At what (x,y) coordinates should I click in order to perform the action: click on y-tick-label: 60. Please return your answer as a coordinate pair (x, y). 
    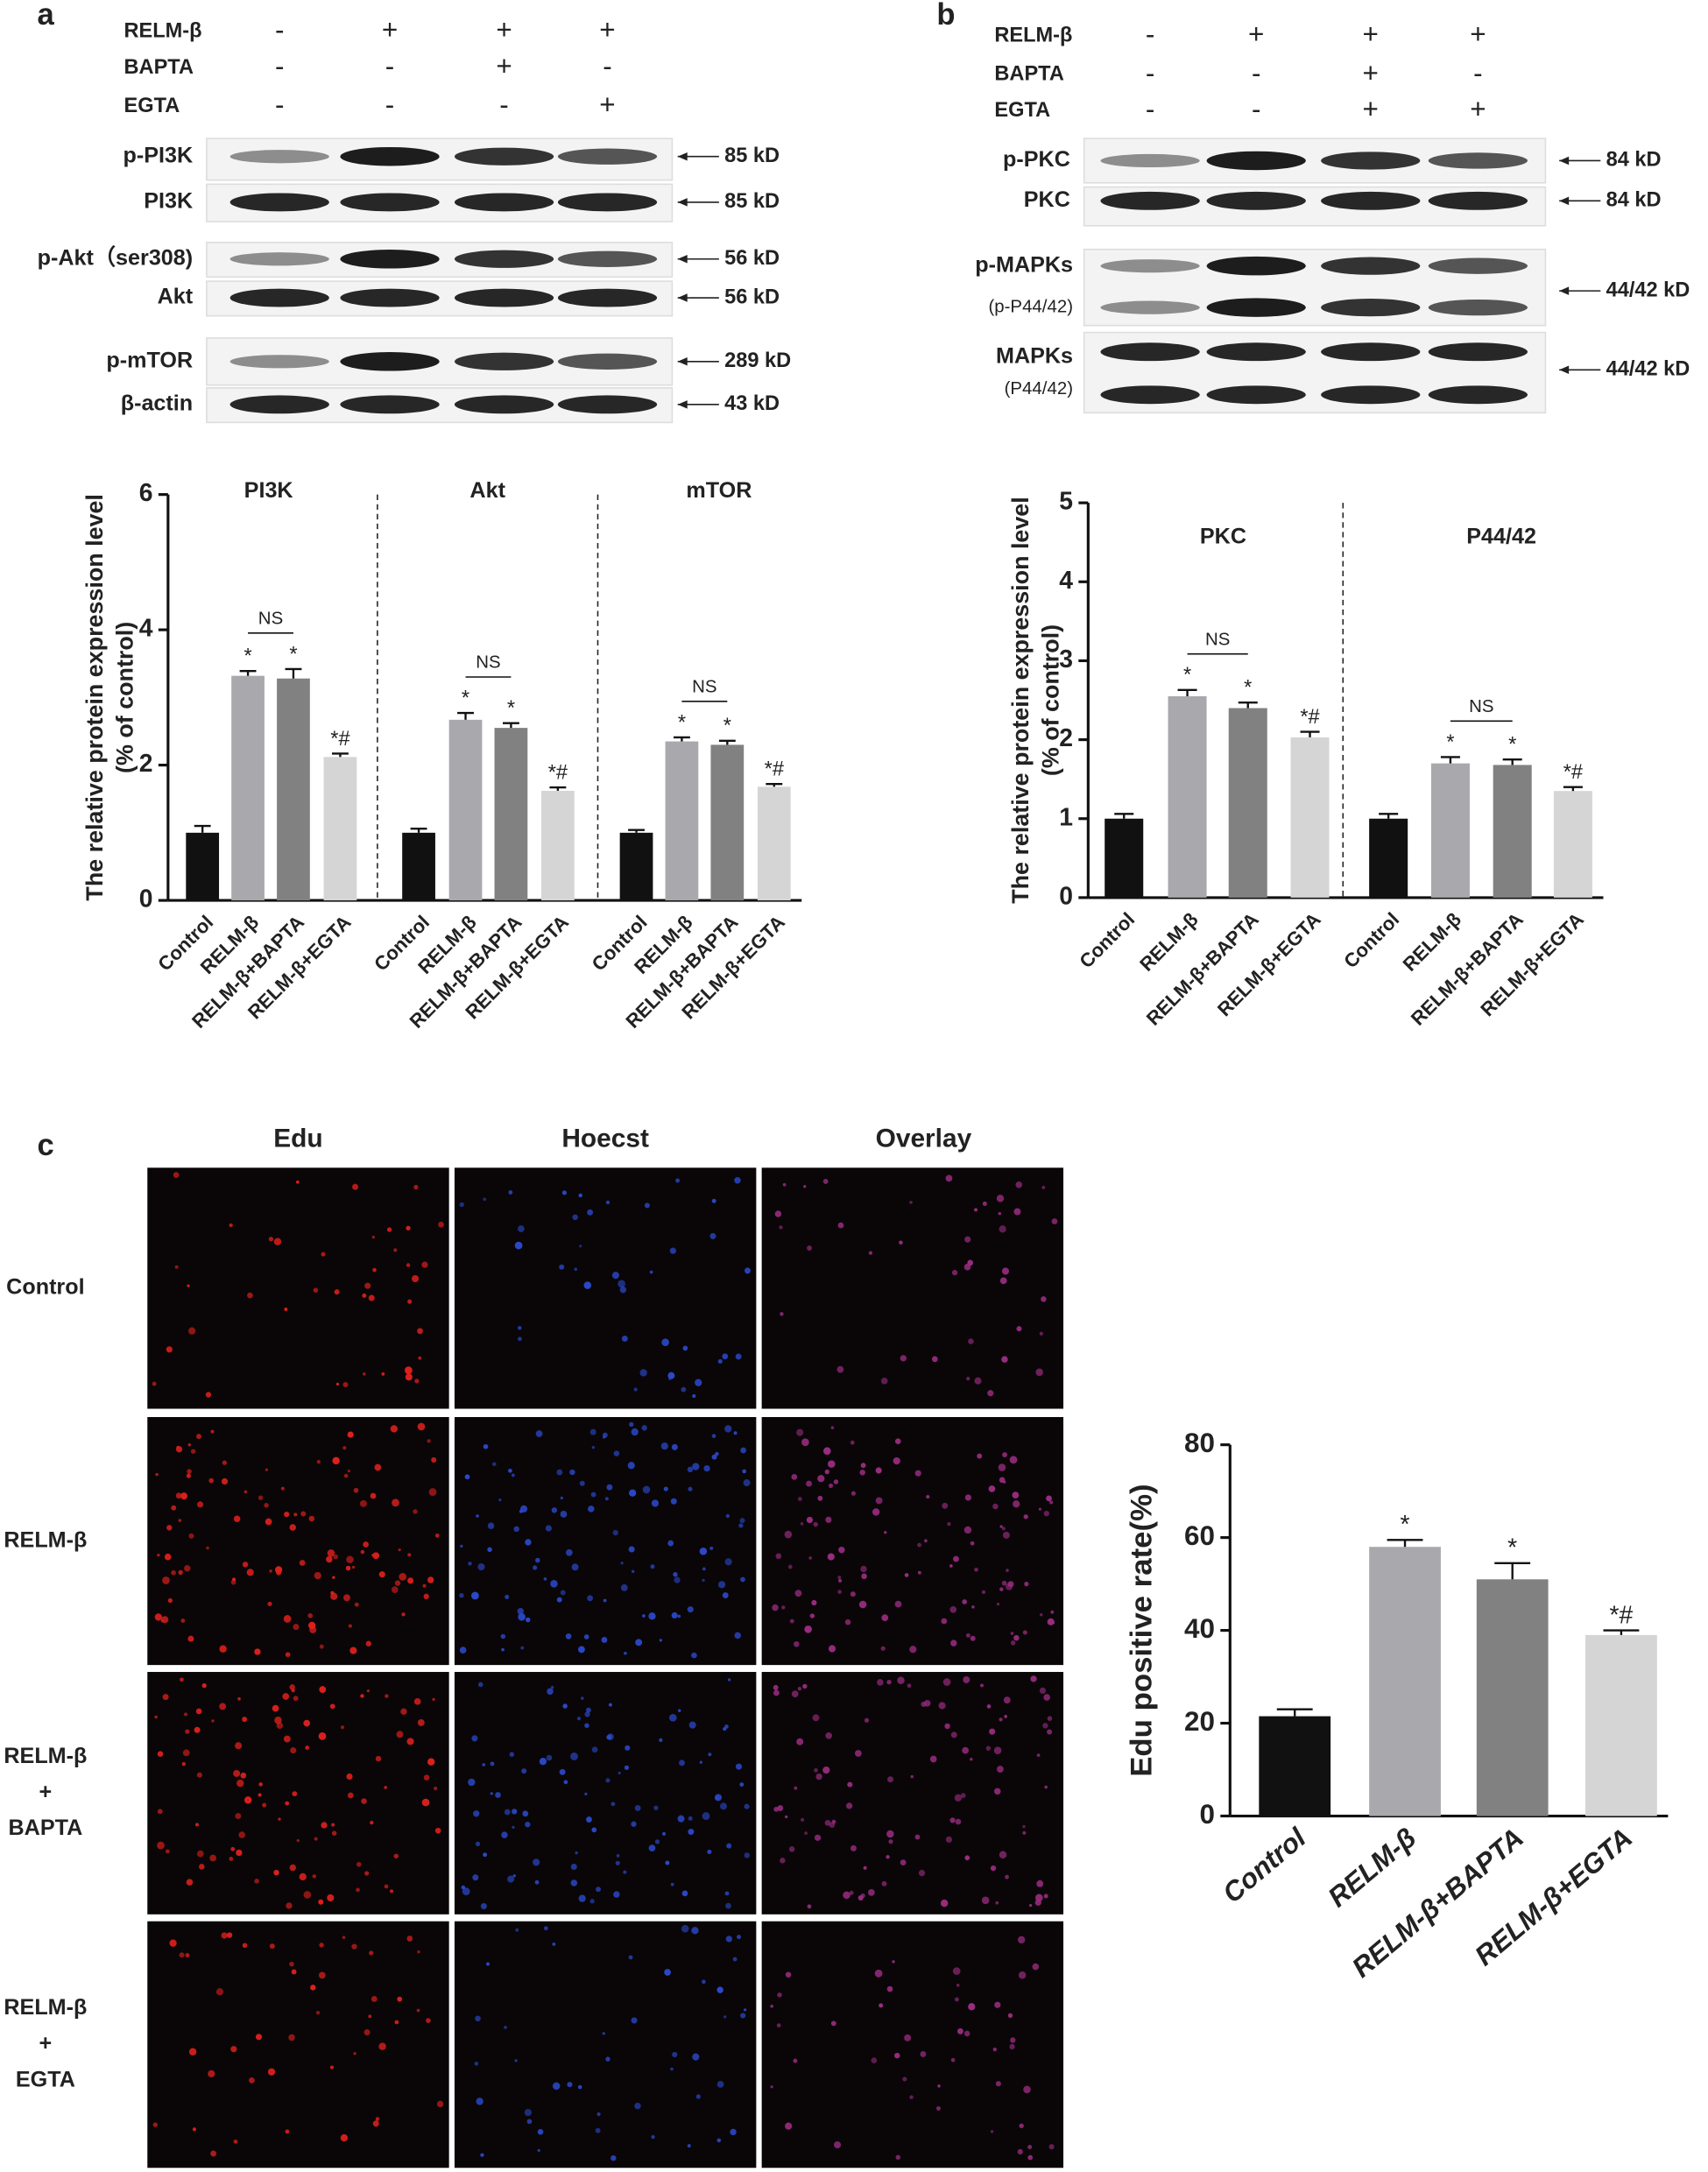
    Looking at the image, I should click on (1199, 1535).